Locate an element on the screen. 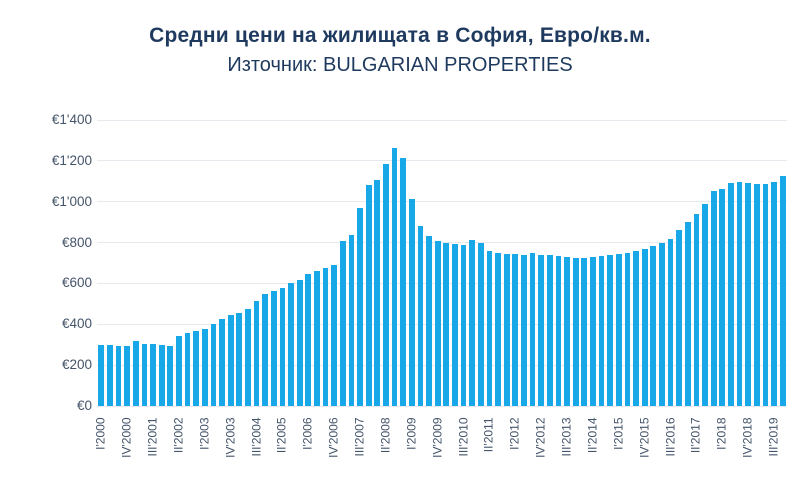 Image resolution: width=800 pixels, height=501 pixels. x-axis-label: I'2000 is located at coordinates (100, 433).